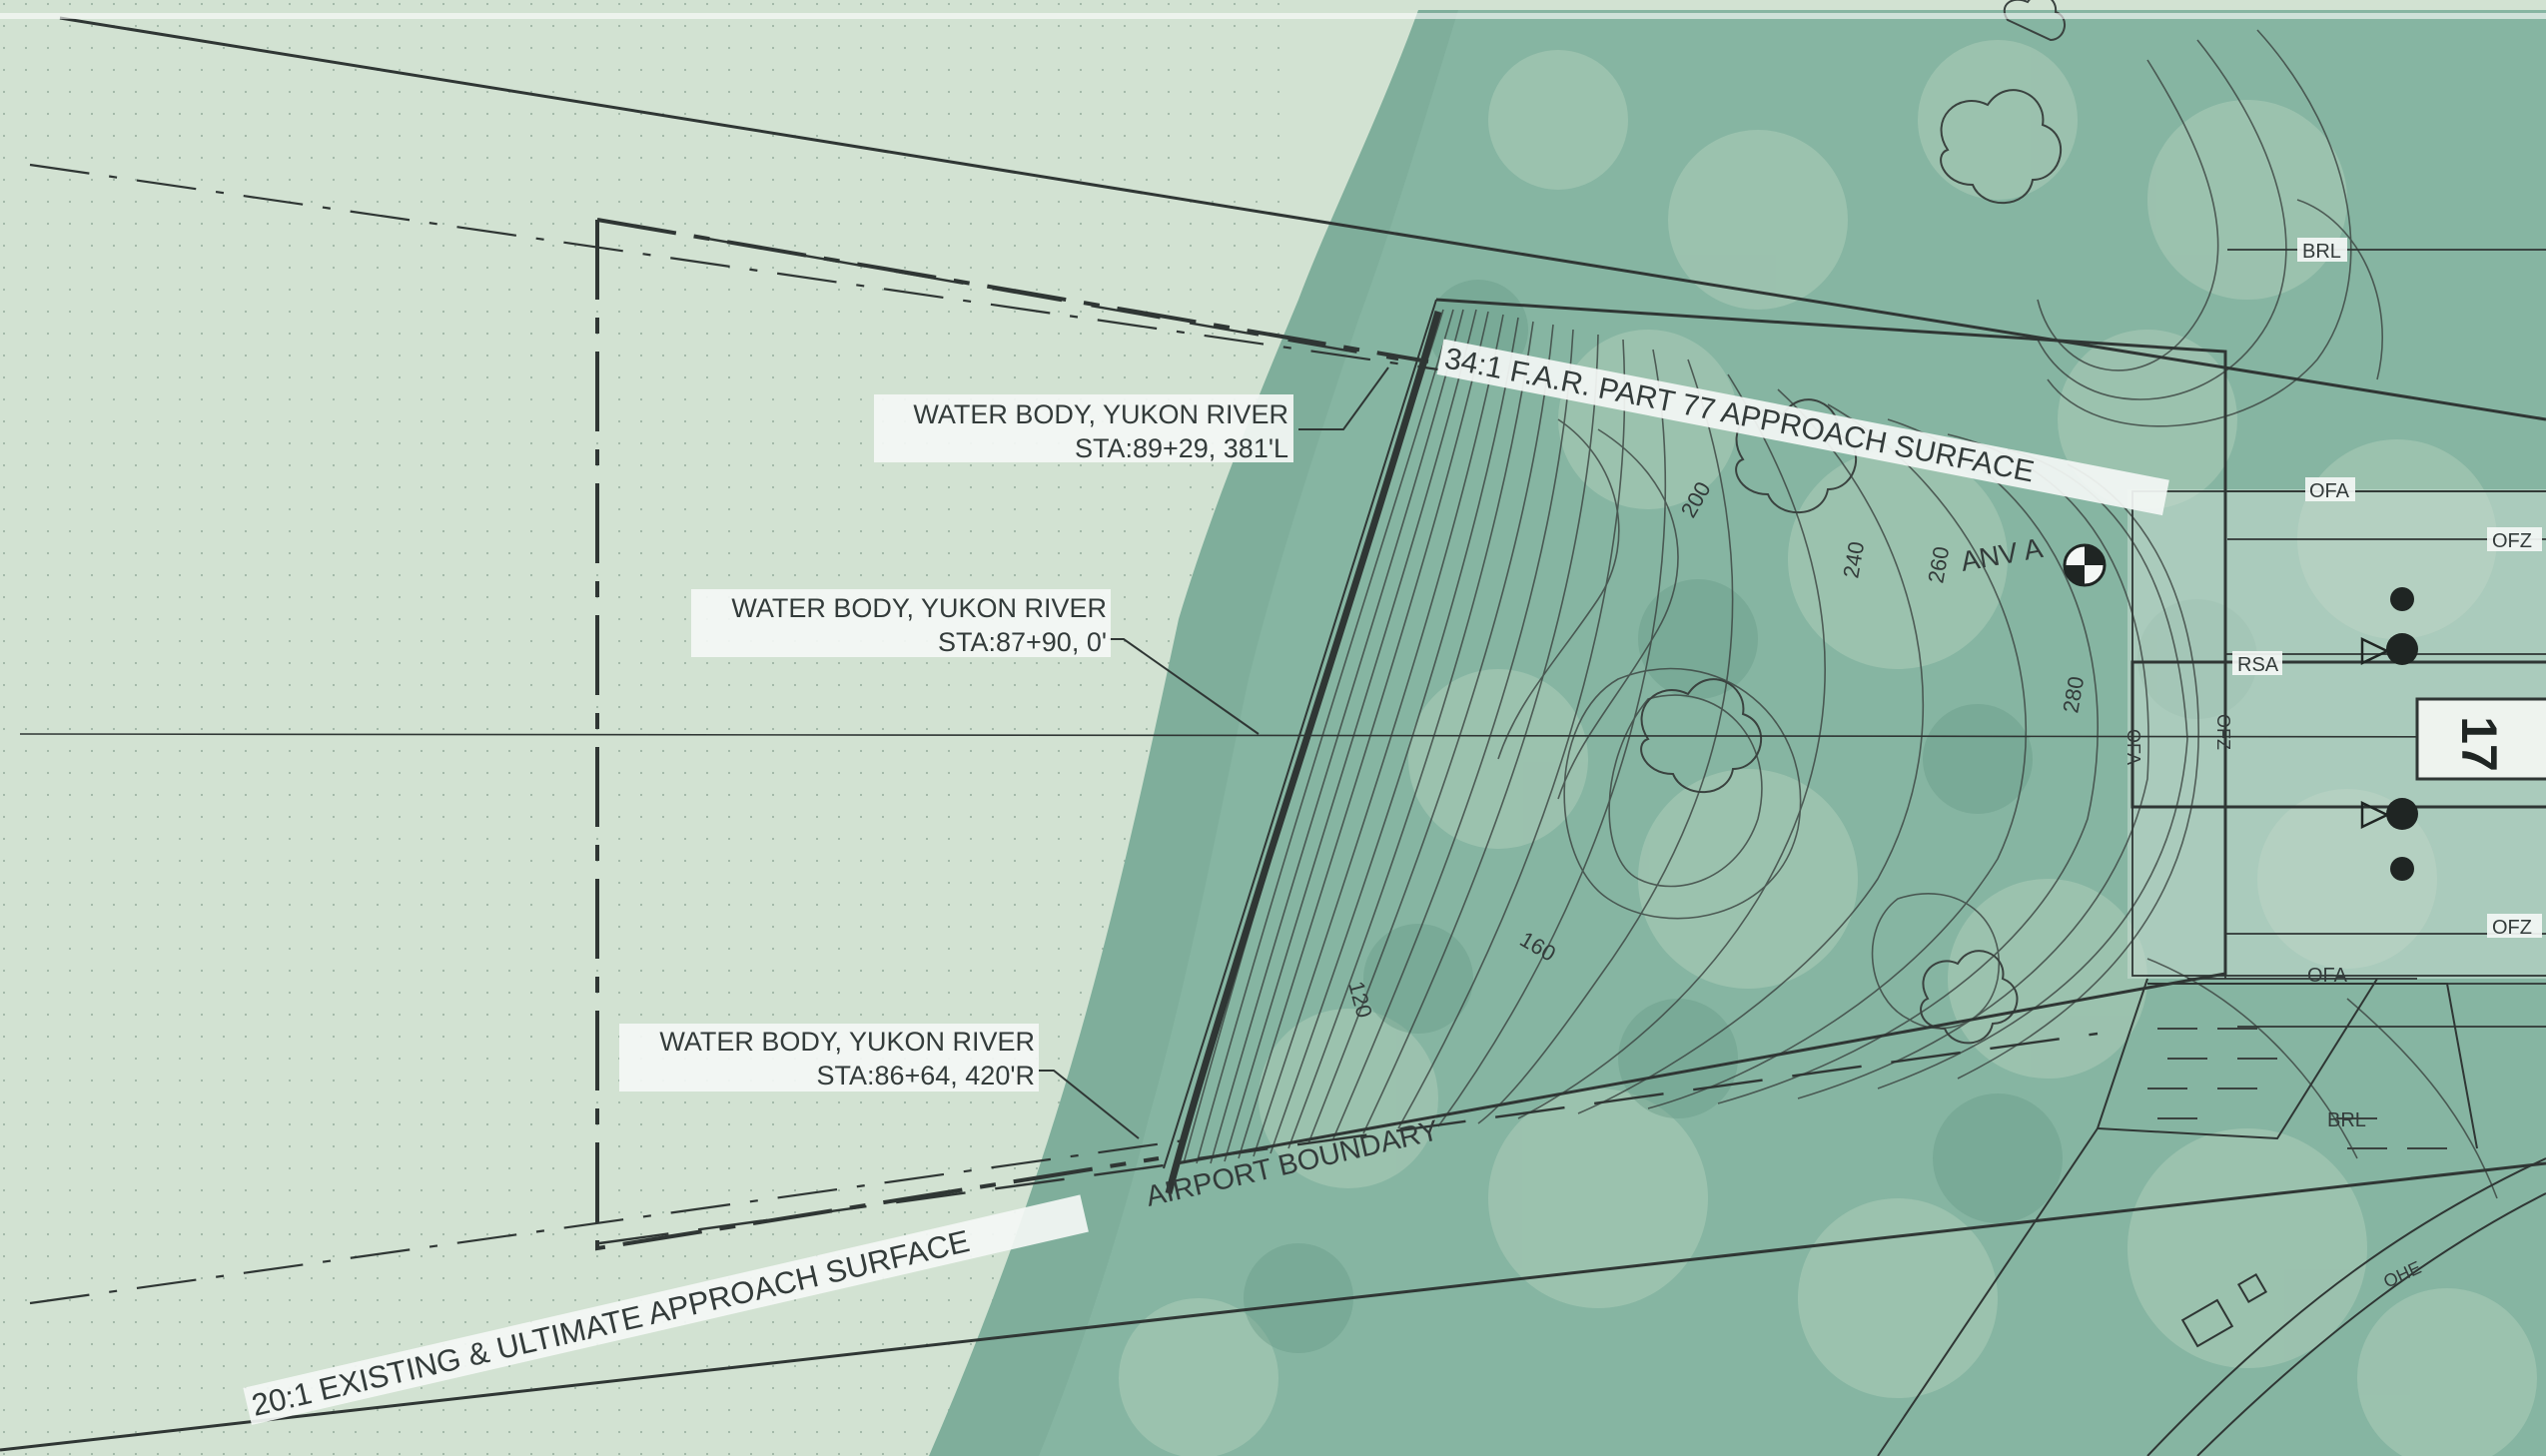 Image resolution: width=2546 pixels, height=1456 pixels. Describe the element at coordinates (1022, 642) in the screenshot. I see `callout-2-station: STA:87+90, 0'` at that location.